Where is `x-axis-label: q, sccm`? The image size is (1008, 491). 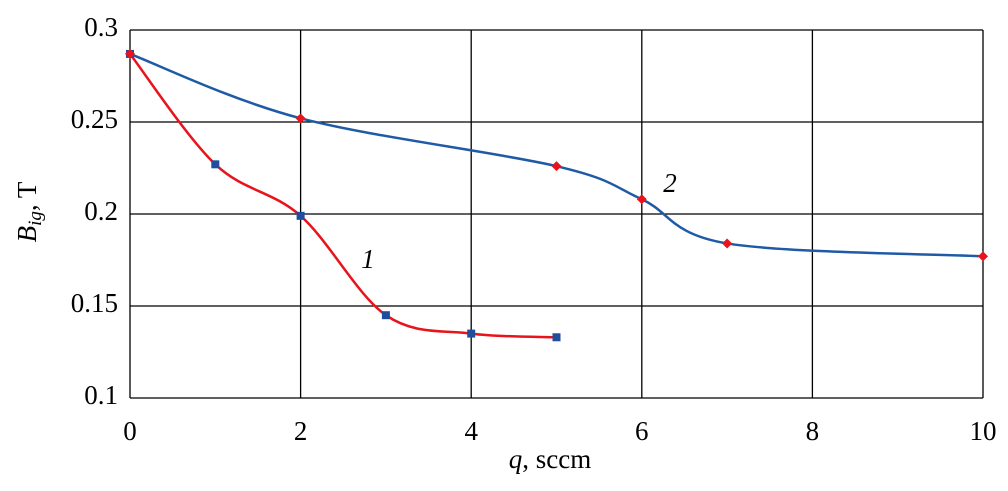 x-axis-label: q, sccm is located at coordinates (550, 459).